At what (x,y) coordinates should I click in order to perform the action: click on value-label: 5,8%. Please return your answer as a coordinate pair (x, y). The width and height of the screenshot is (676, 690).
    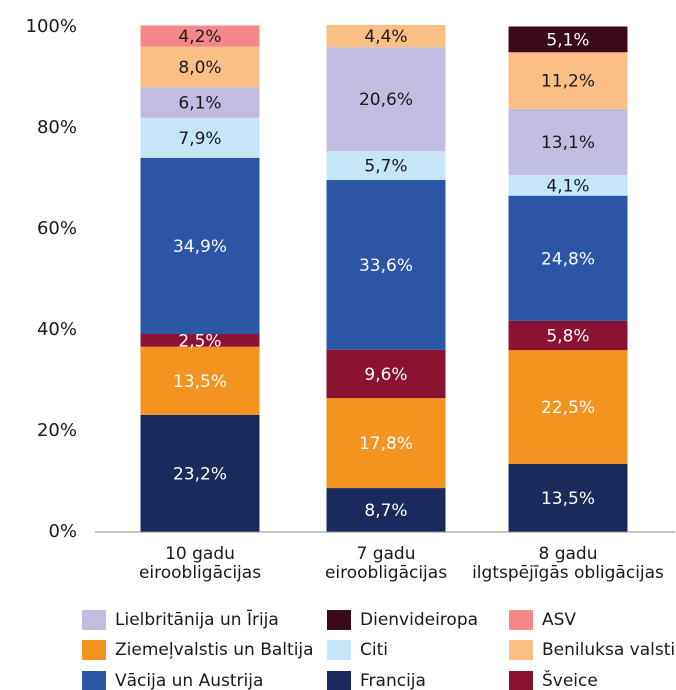
    Looking at the image, I should click on (567, 337).